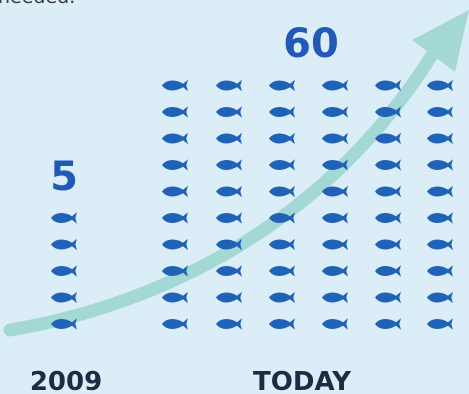  I want to click on intro-text-fragment: needed., so click(79, 4).